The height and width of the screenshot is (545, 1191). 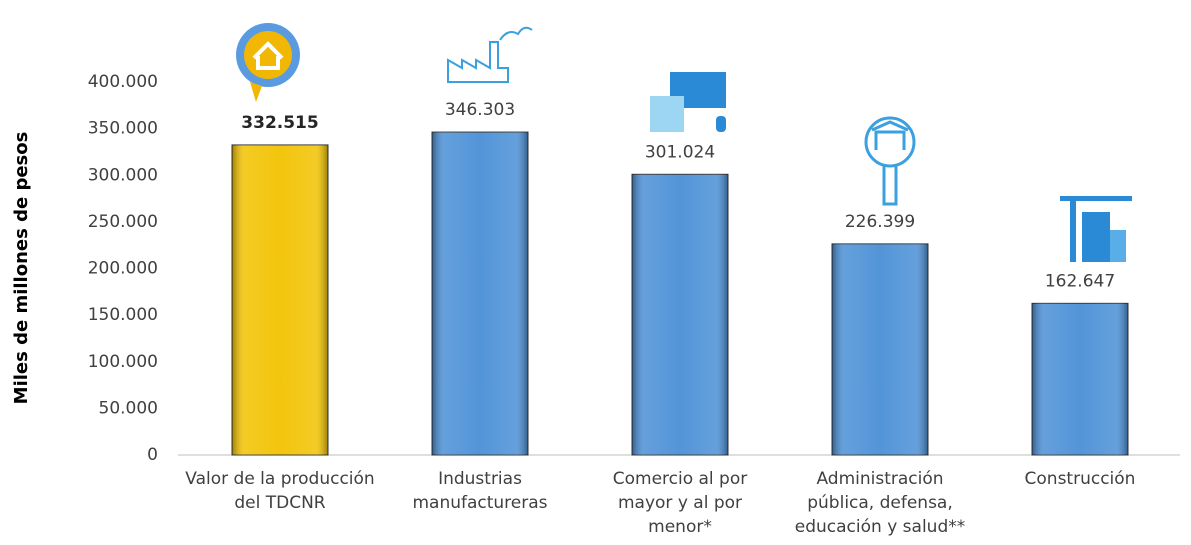 I want to click on y-tick-label: 50.000, so click(x=128, y=408).